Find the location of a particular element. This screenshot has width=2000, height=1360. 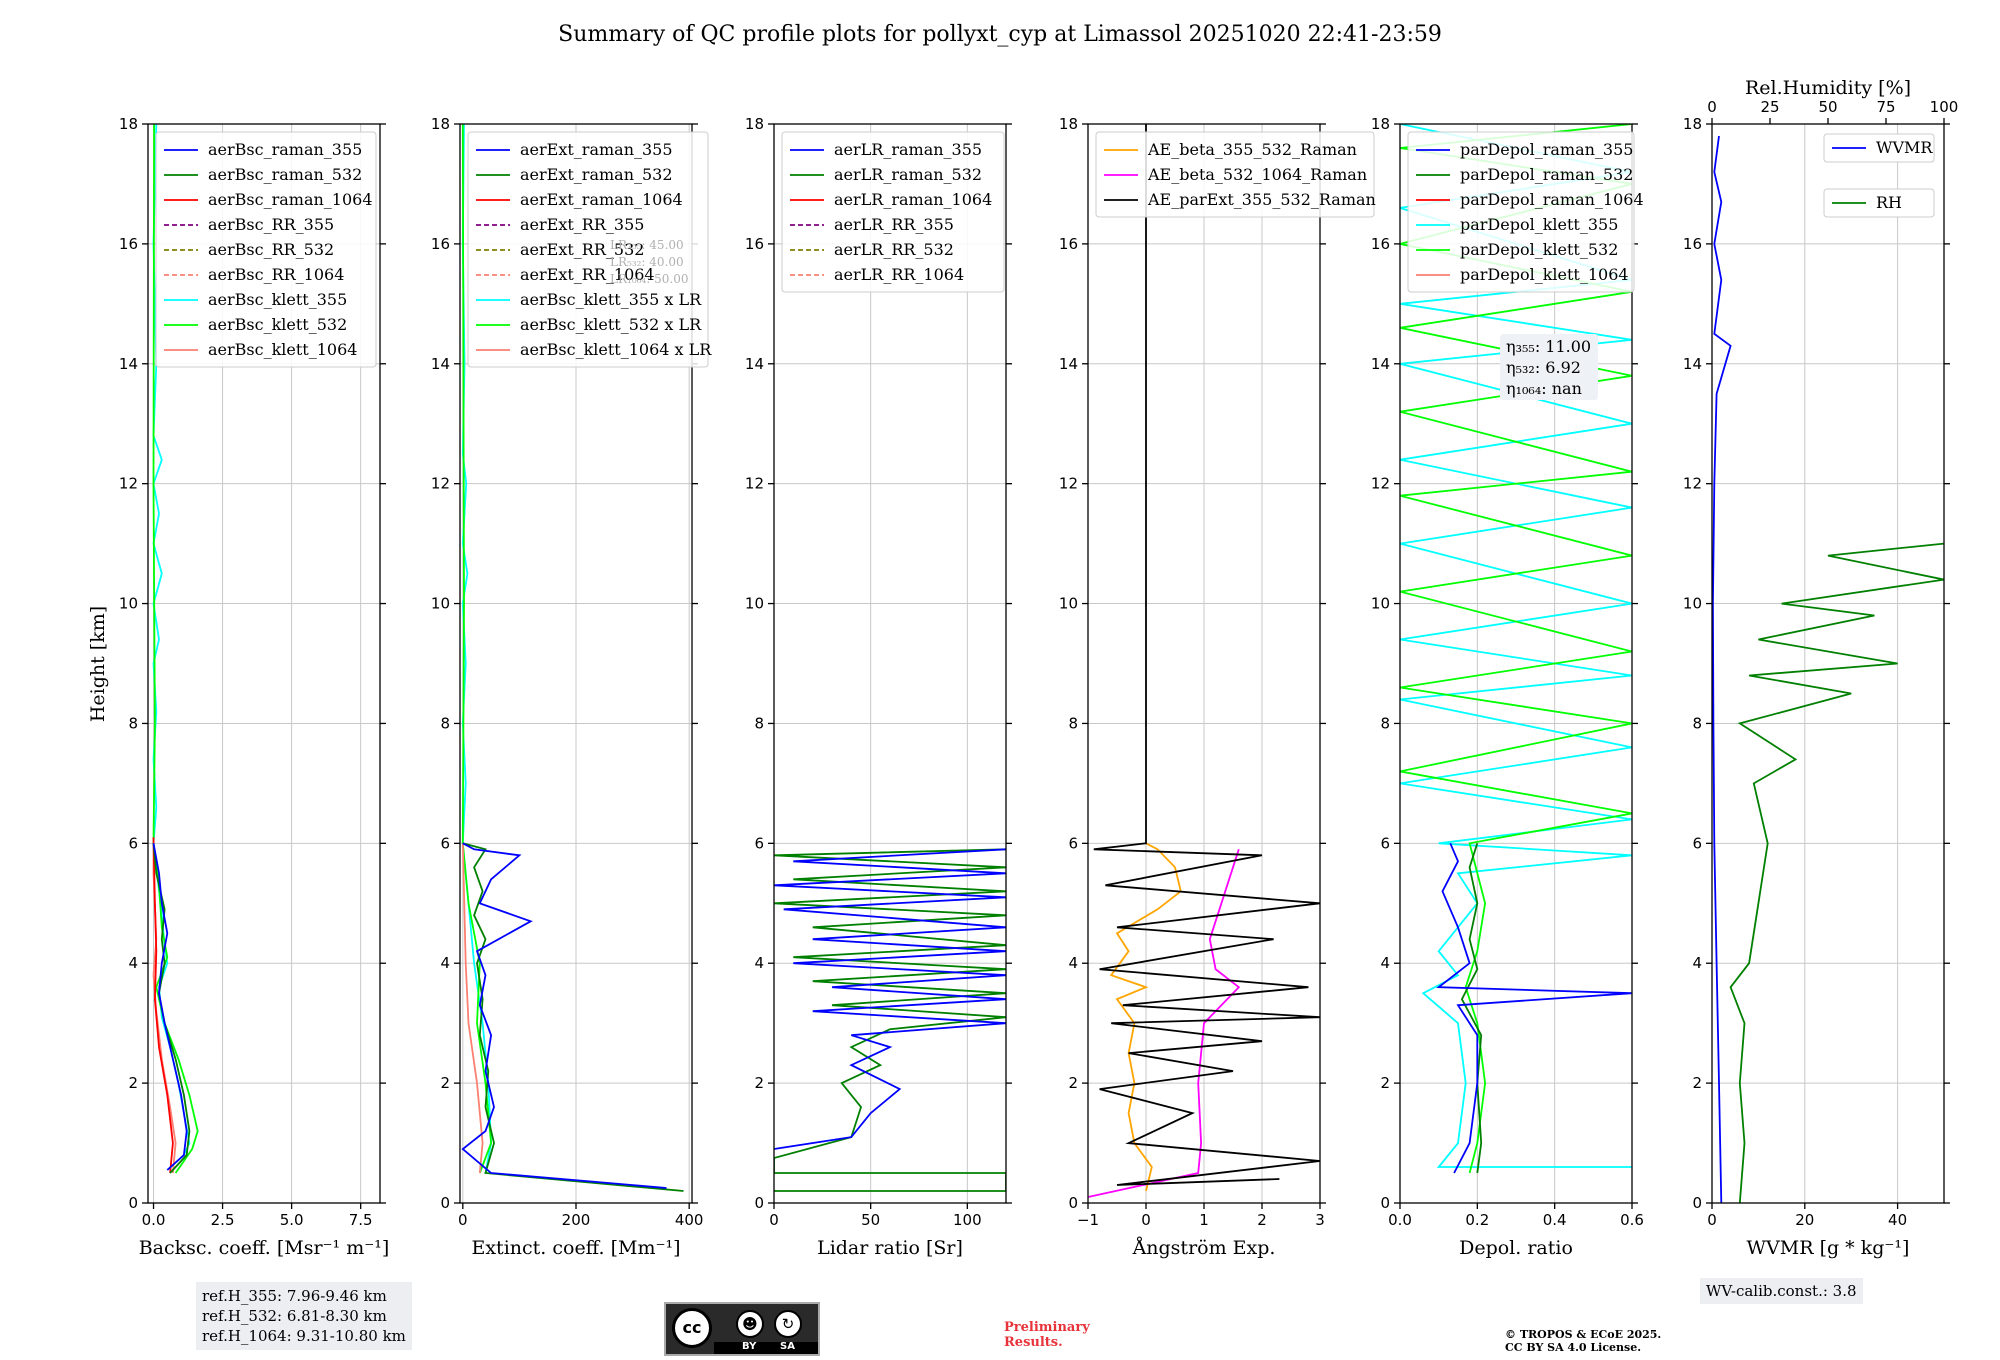

xtick-label: 40 is located at coordinates (1897, 1220).